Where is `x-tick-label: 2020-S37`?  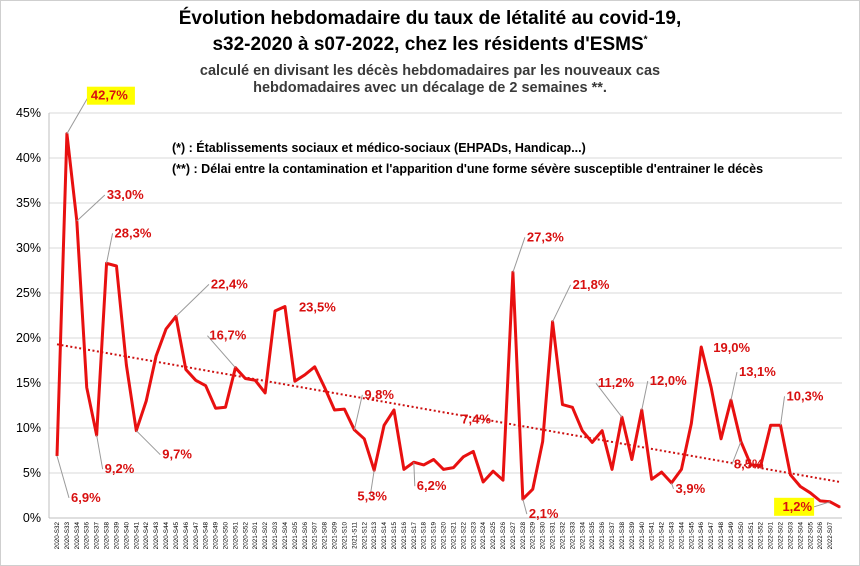 x-tick-label: 2020-S37 is located at coordinates (97, 536).